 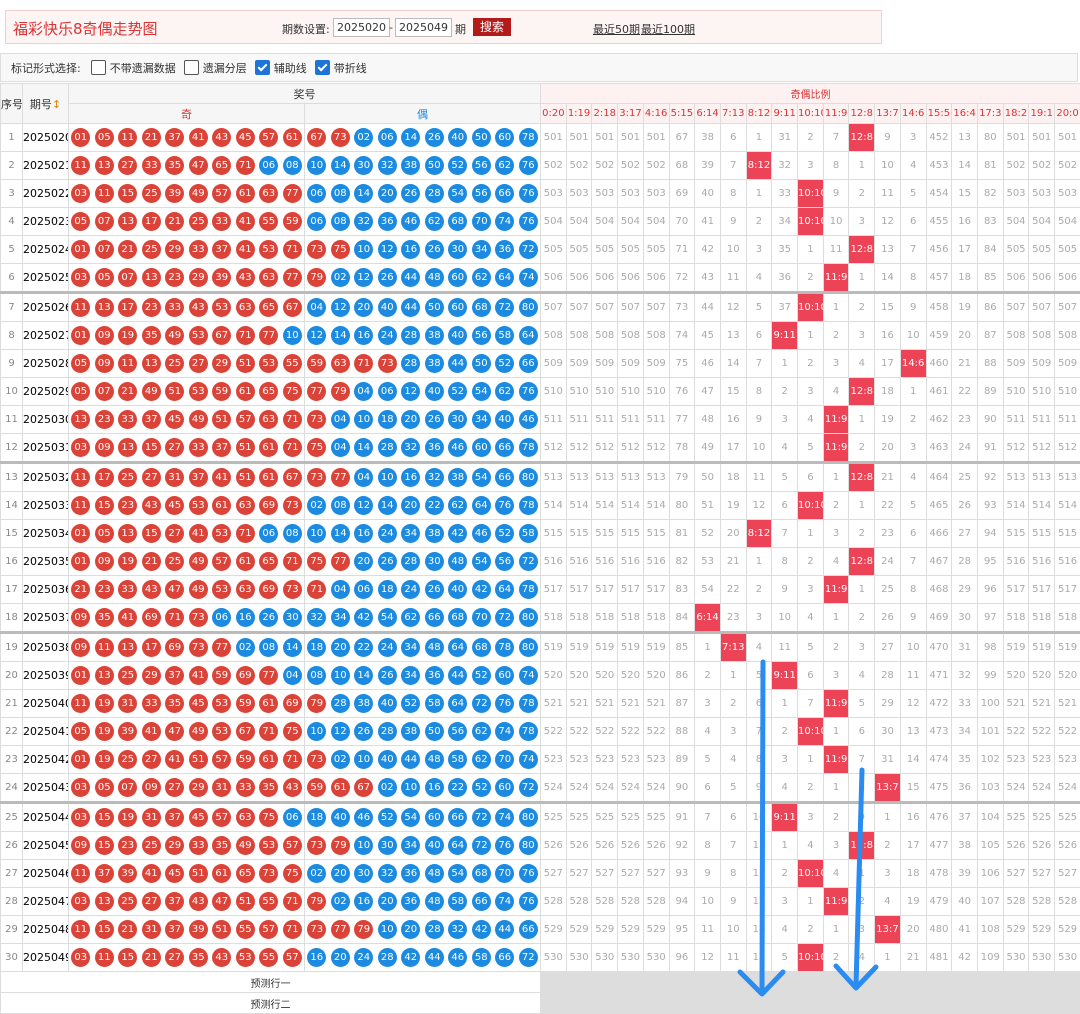 What do you see at coordinates (46, 104) in the screenshot?
I see `col-issue: 期号↕` at bounding box center [46, 104].